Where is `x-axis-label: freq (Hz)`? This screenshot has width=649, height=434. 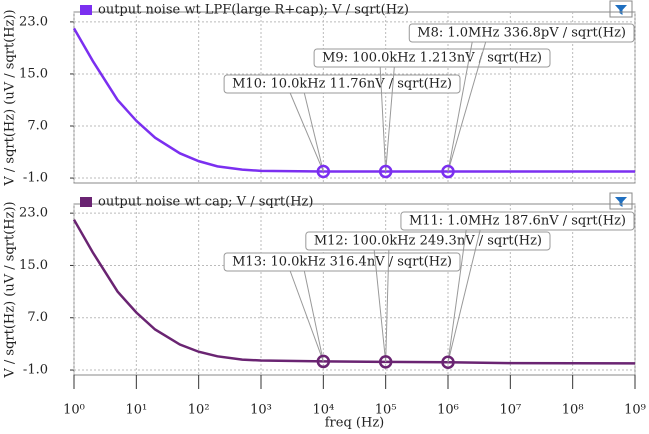
x-axis-label: freq (Hz) is located at coordinates (355, 423).